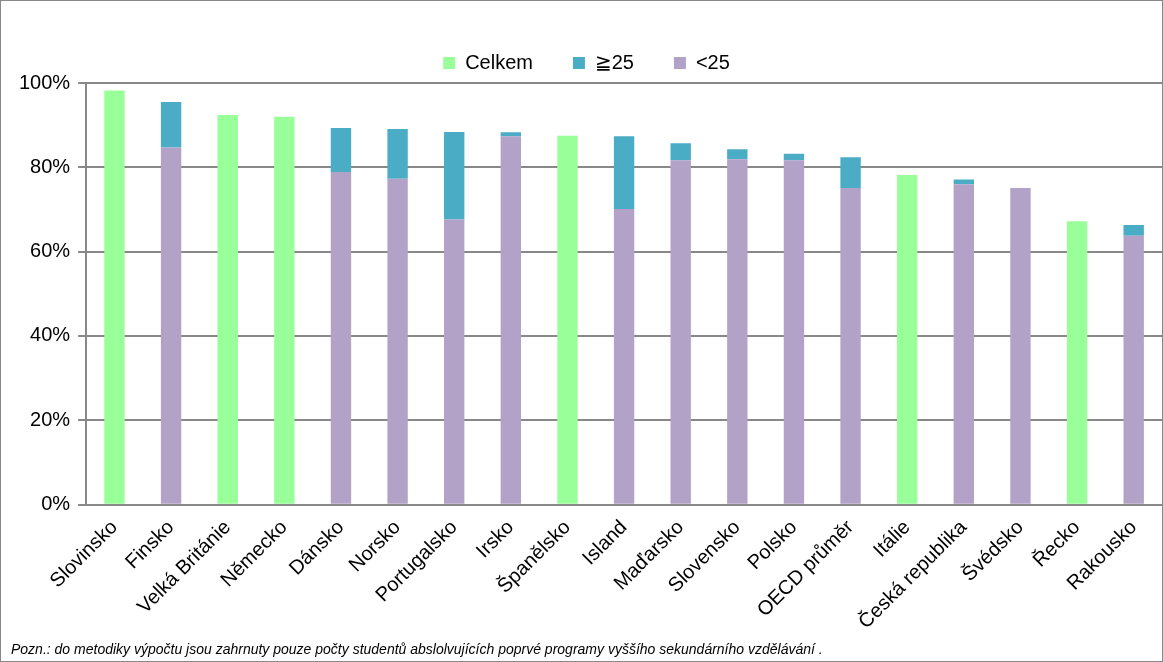  What do you see at coordinates (45, 81) in the screenshot?
I see `y-tick-label: 100%` at bounding box center [45, 81].